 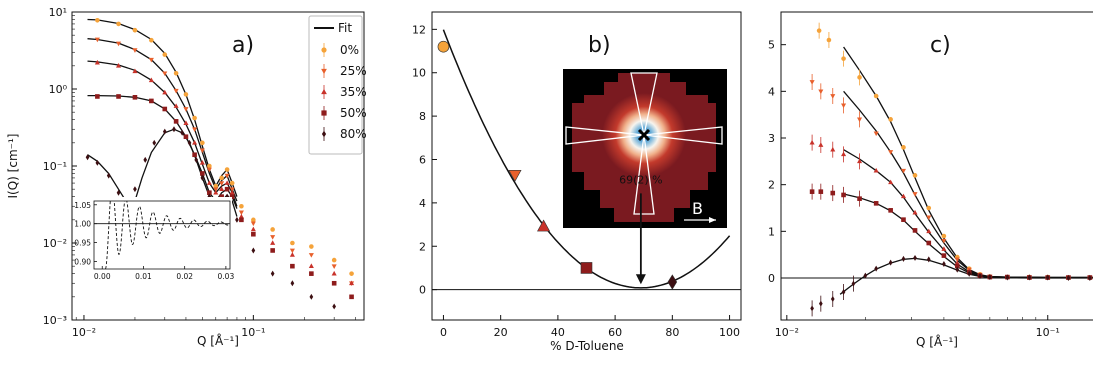 What do you see at coordinates (771, 278) in the screenshot?
I see `y-tick-label: 0` at bounding box center [771, 278].